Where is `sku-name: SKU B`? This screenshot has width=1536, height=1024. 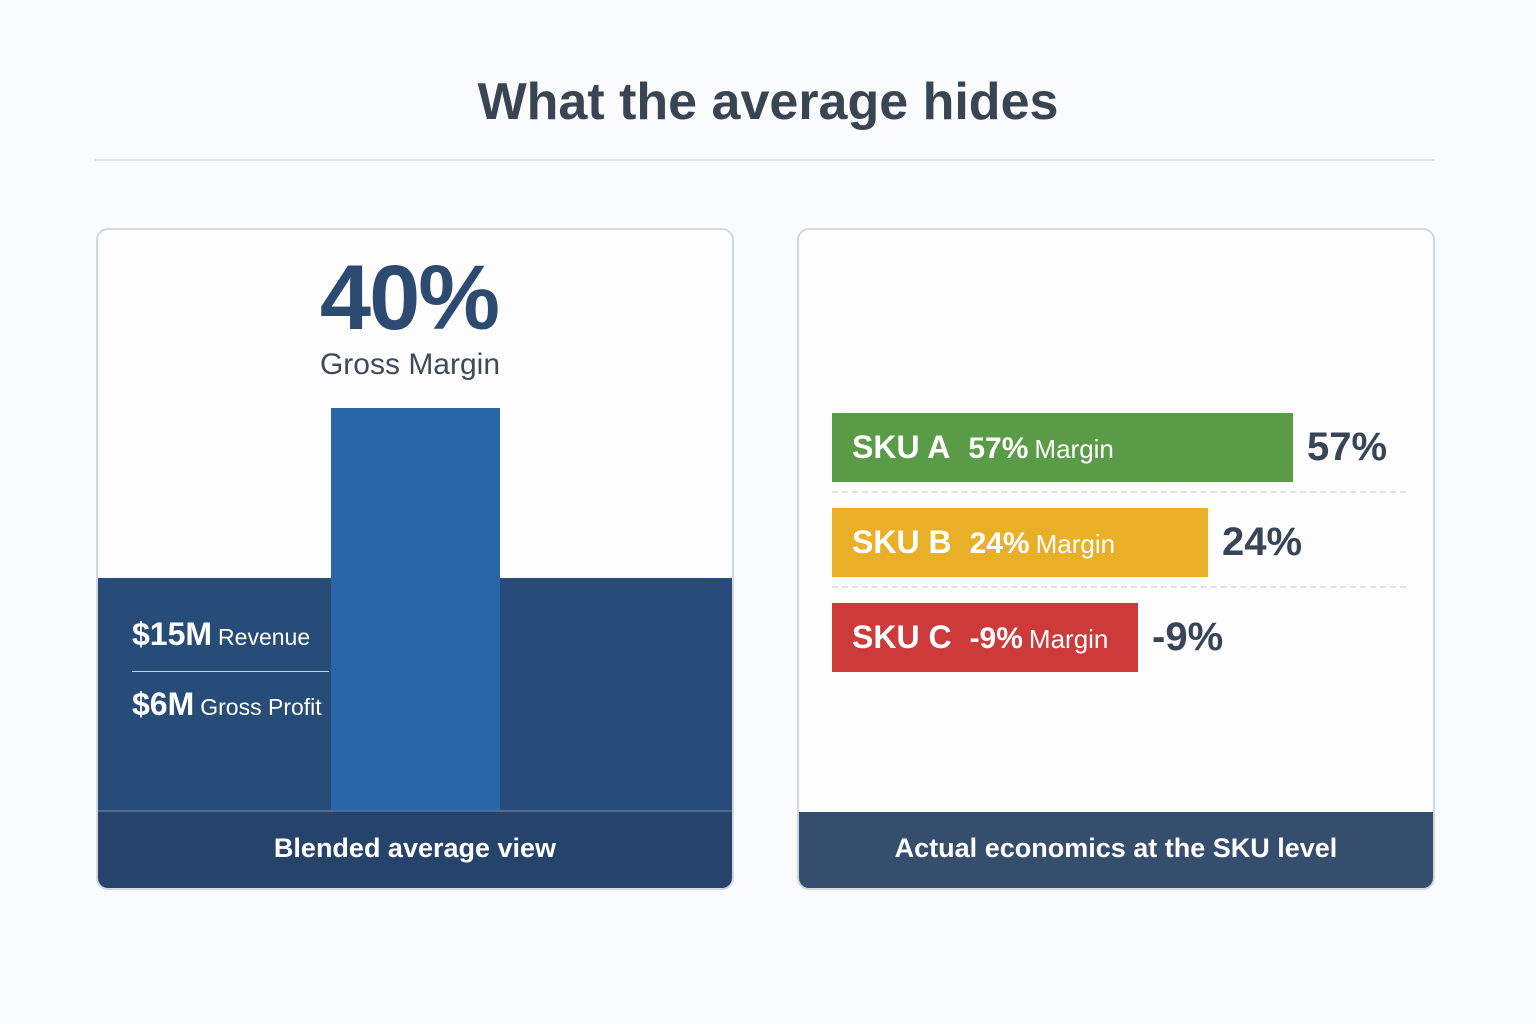 sku-name: SKU B is located at coordinates (902, 542).